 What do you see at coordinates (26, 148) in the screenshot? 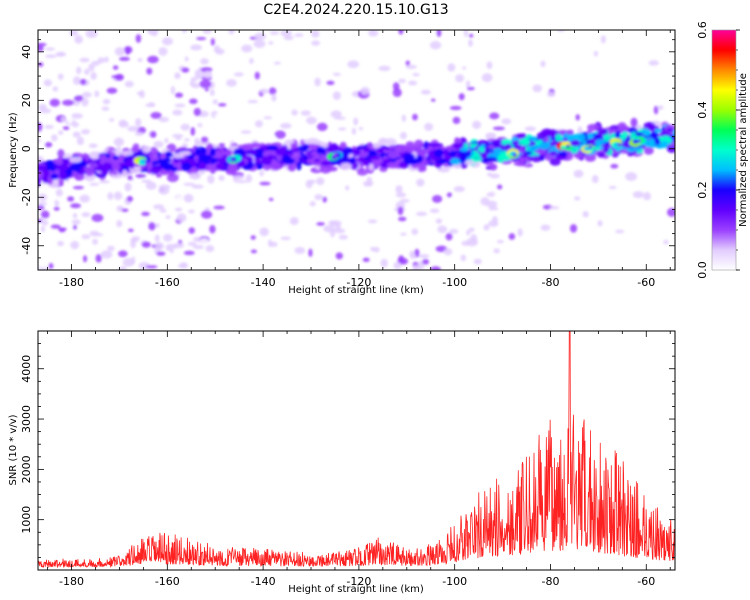
I see `spectrogram-y-tick-label: 0` at bounding box center [26, 148].